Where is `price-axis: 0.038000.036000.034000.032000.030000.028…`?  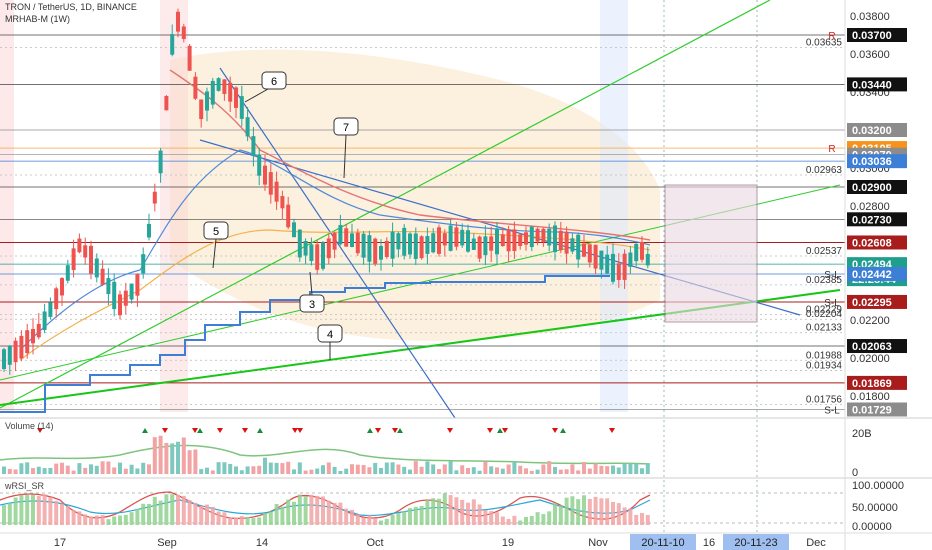
price-axis: 0.038000.036000.034000.032000.030000.028… is located at coordinates (856, 214).